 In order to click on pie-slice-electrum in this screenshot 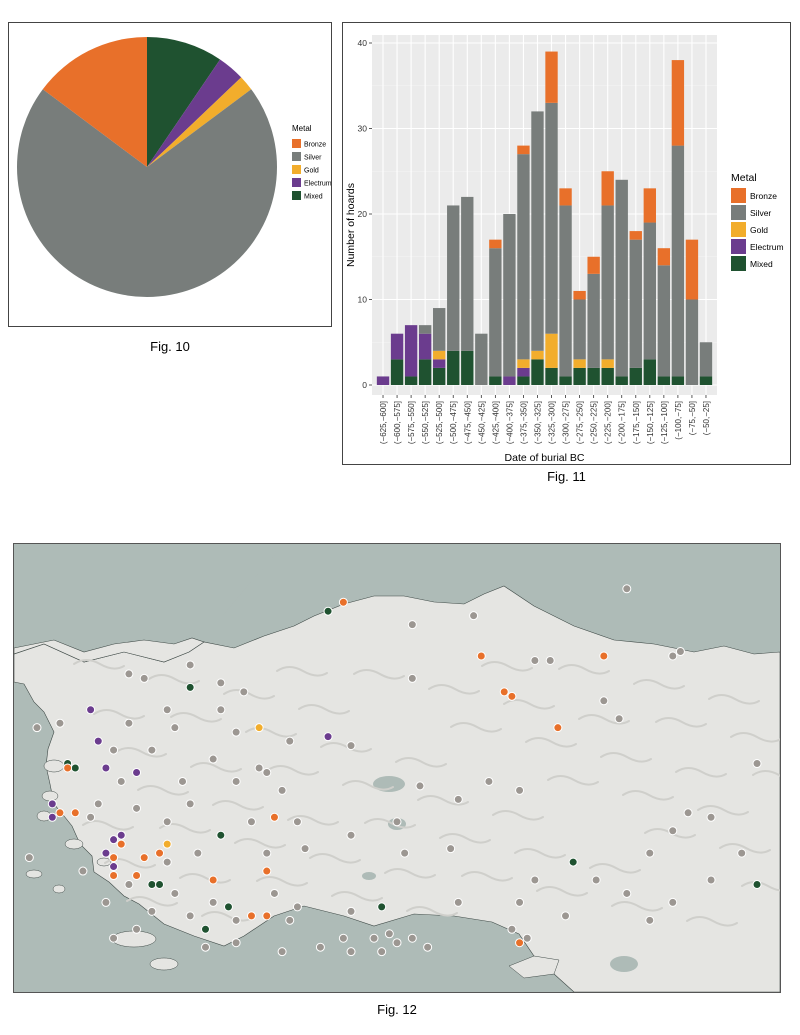, I will do `click(194, 113)`.